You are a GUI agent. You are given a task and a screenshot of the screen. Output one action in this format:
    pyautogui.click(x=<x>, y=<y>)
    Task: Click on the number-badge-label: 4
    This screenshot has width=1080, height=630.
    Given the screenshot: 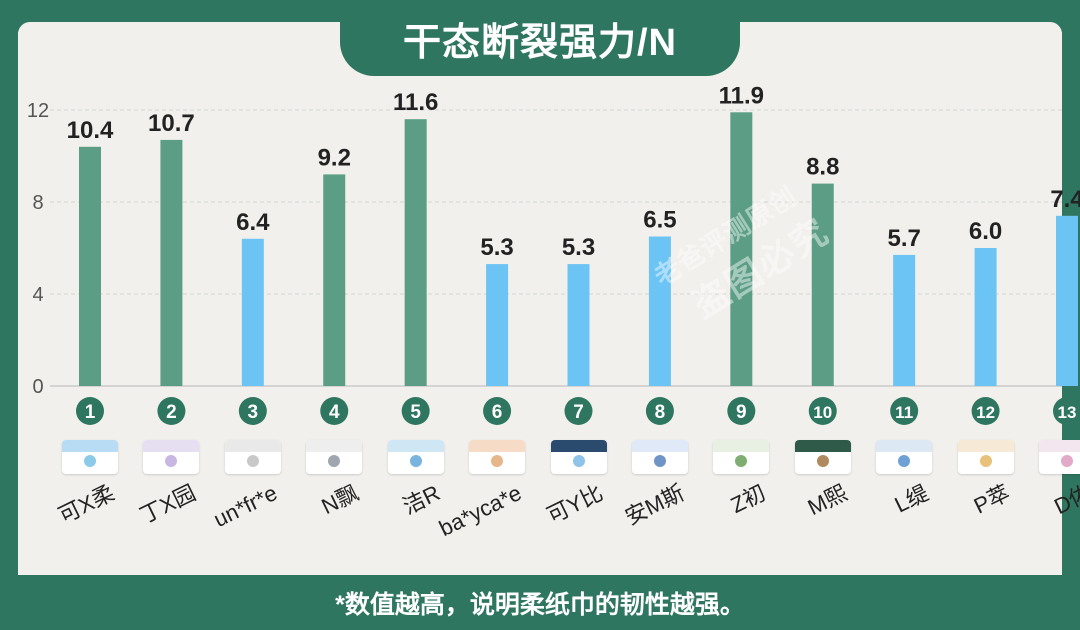 What is the action you would take?
    pyautogui.click(x=334, y=412)
    